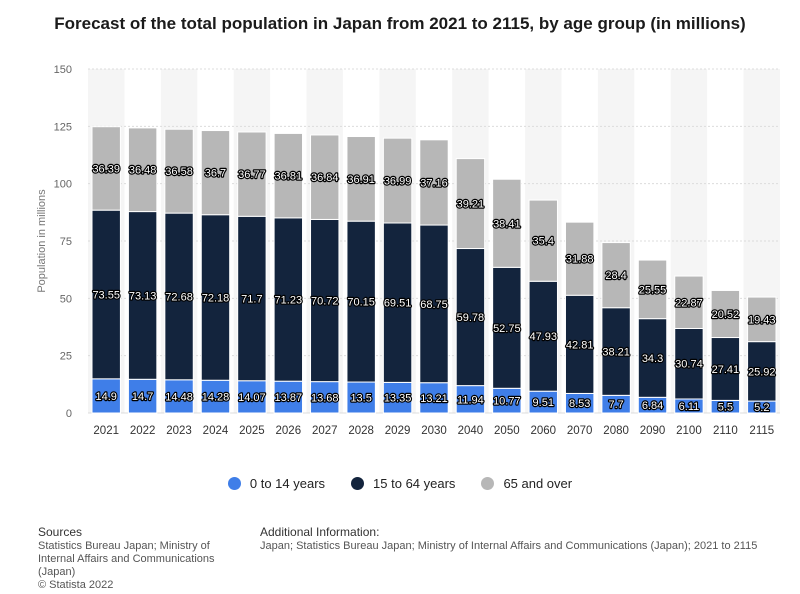 This screenshot has height=594, width=800. I want to click on data-label: 59.78, so click(471, 318).